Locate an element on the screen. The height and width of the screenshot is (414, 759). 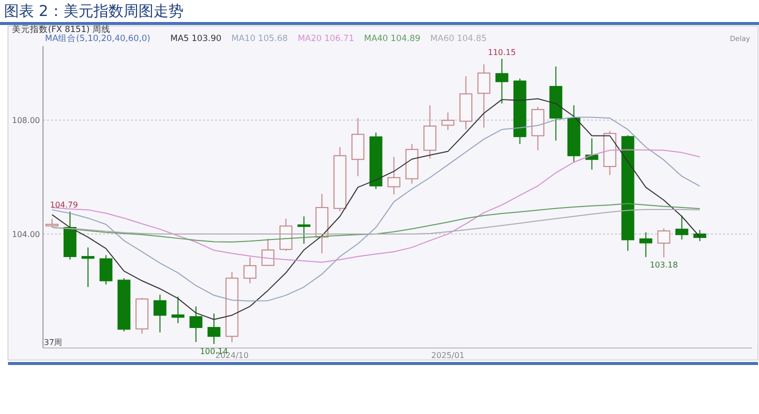
y-tick-label: 104.00 is located at coordinates (26, 235).